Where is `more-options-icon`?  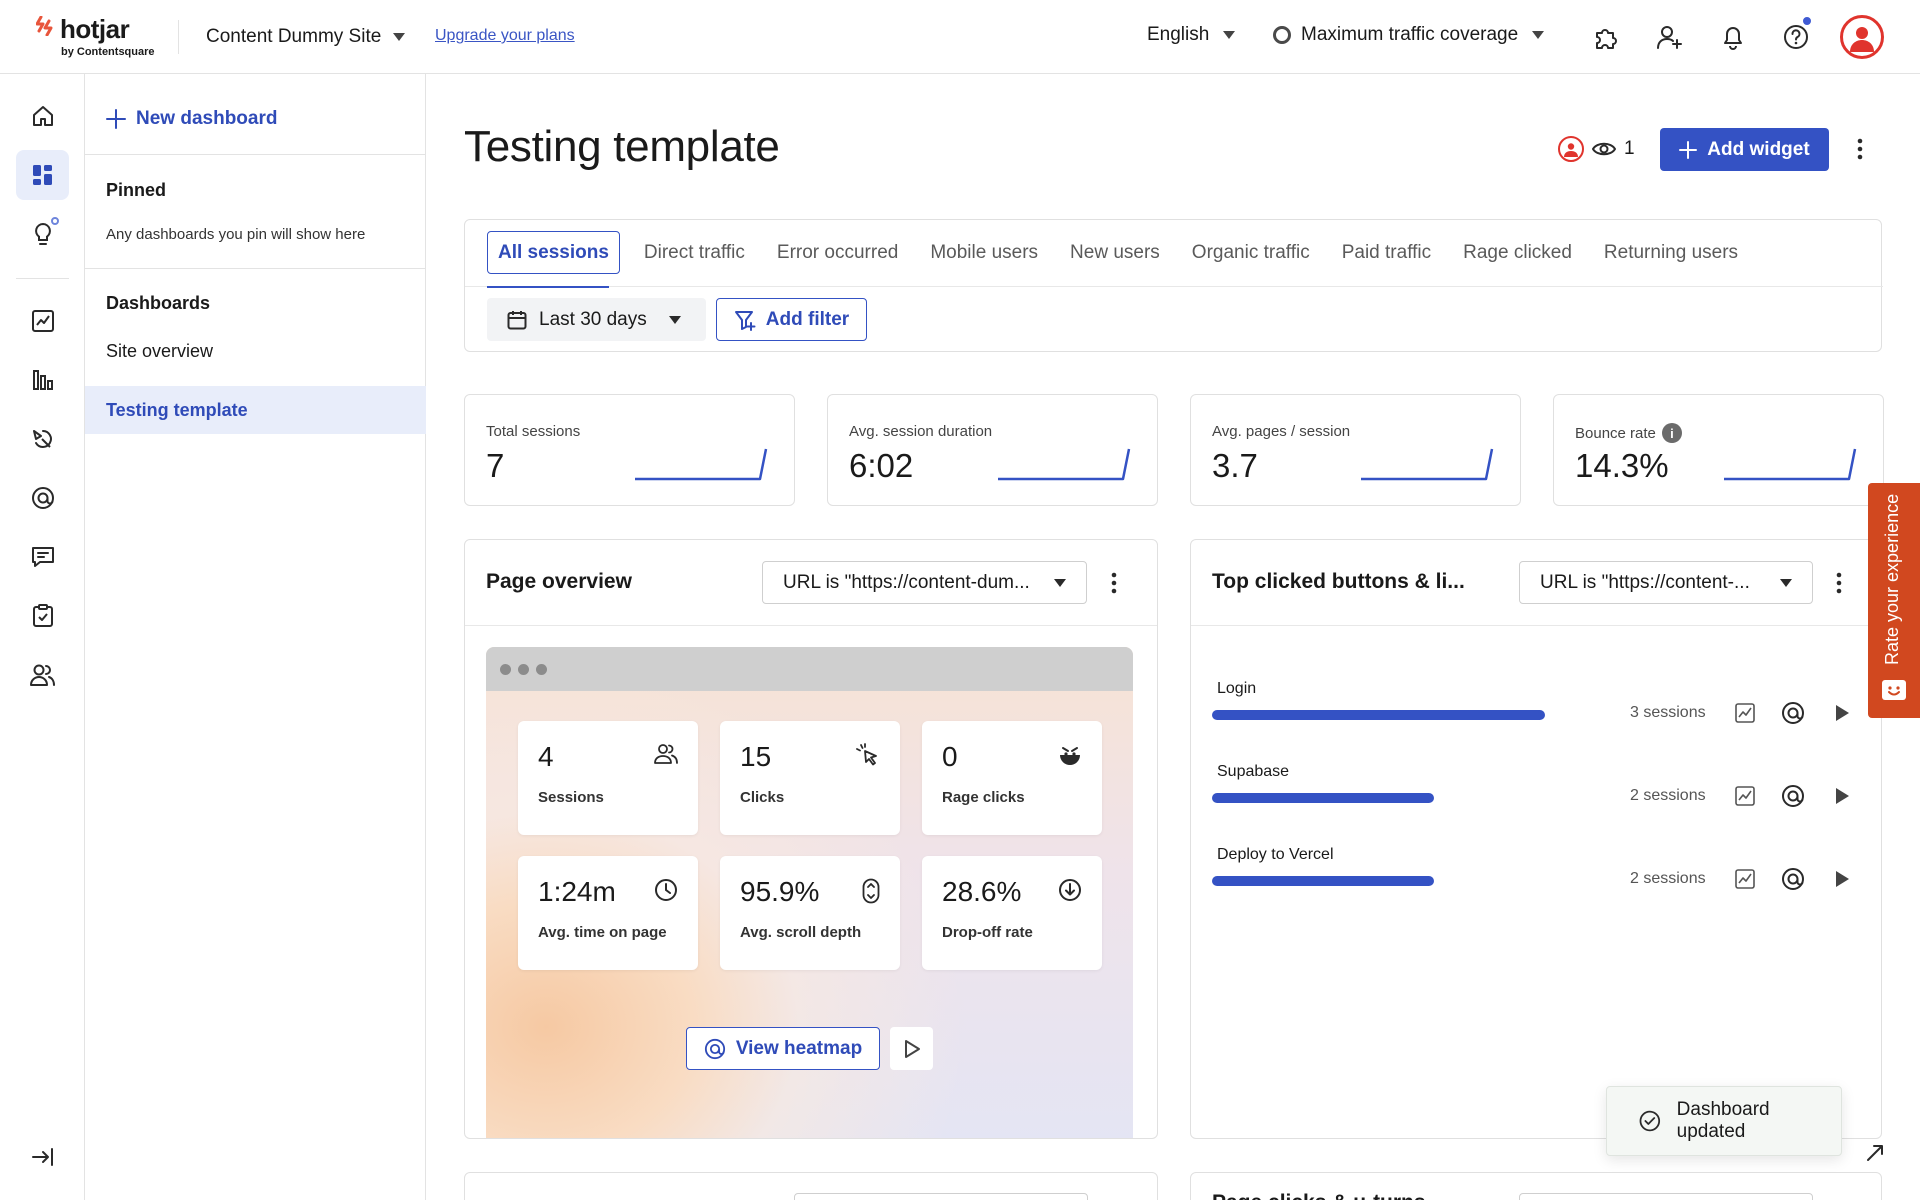 more-options-icon is located at coordinates (1860, 149).